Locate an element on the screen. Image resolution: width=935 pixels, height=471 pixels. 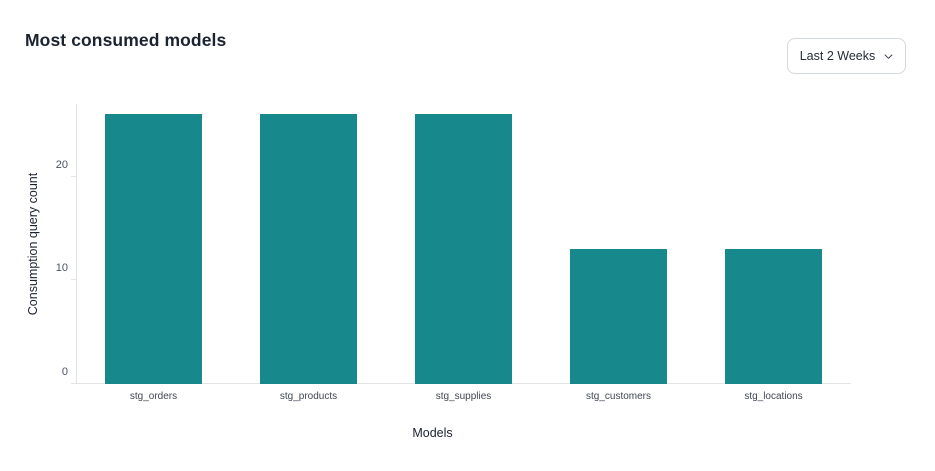
x-axis-tick-label: stg_supplies is located at coordinates (463, 396).